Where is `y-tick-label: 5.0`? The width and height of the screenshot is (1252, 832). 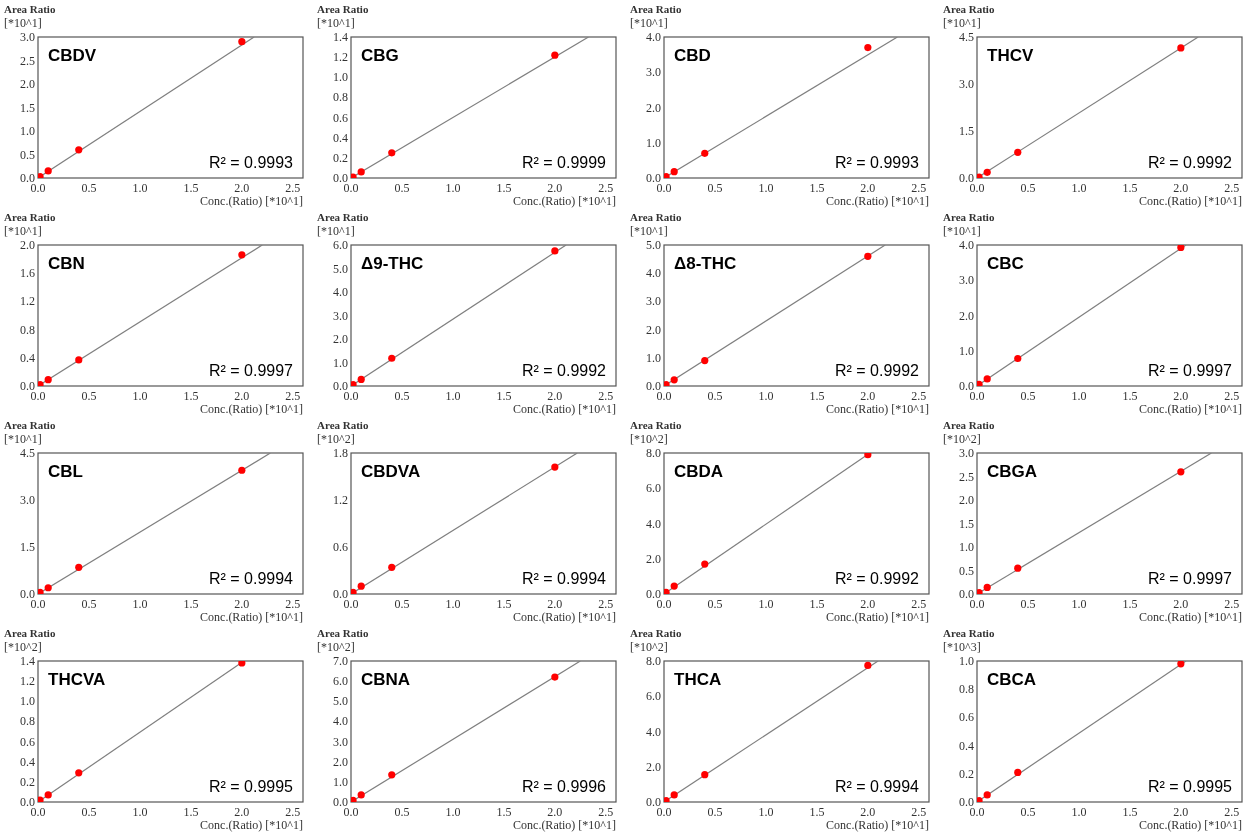
y-tick-label: 5.0 is located at coordinates (653, 245).